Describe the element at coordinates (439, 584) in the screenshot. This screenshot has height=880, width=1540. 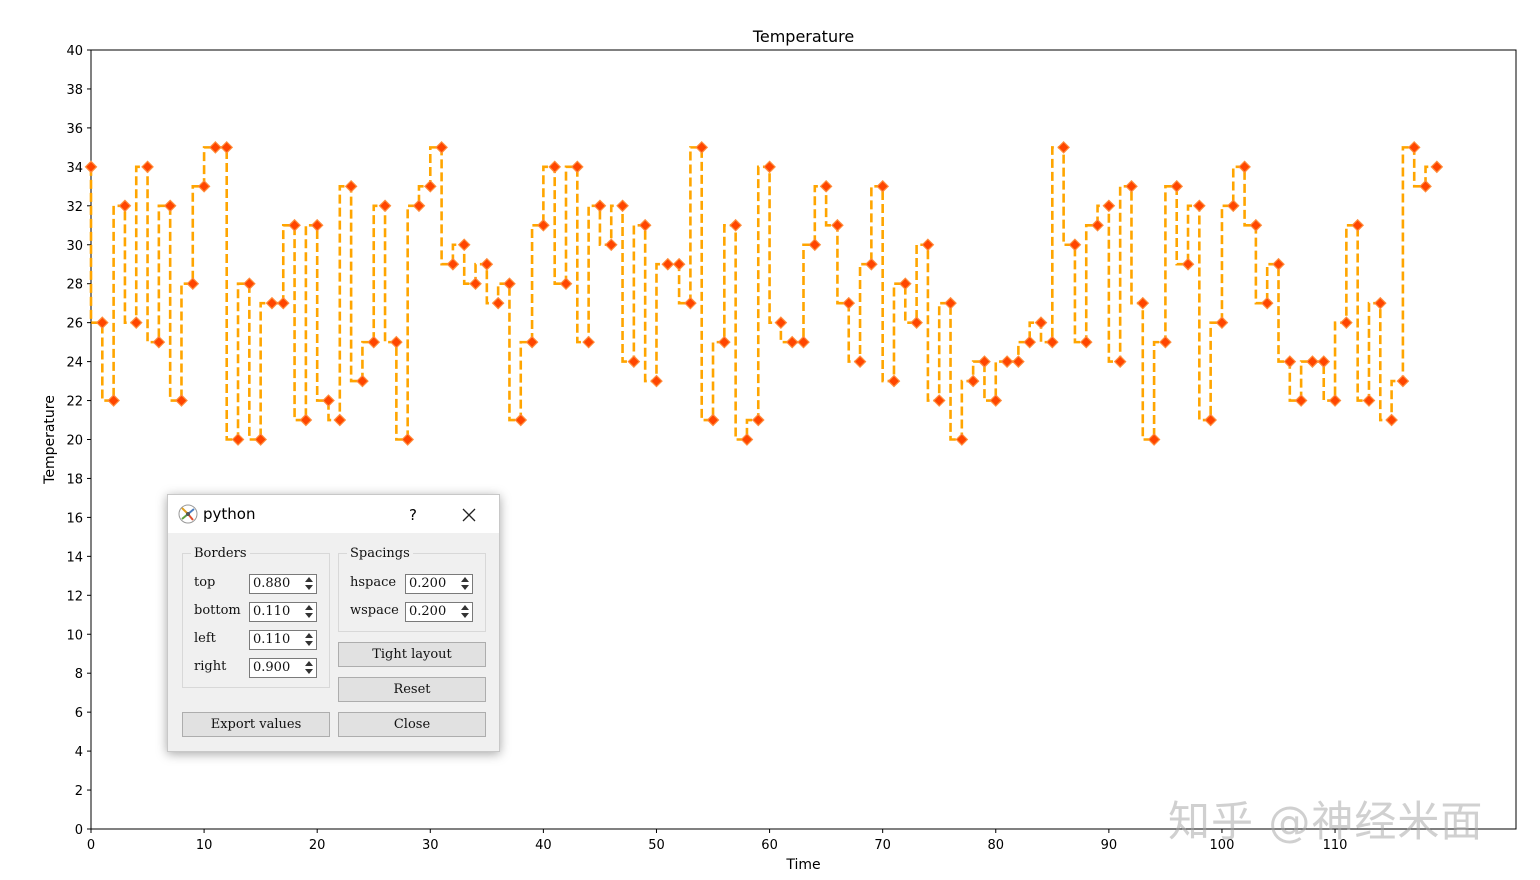
I see `hspace-spinbox: 0.200` at that location.